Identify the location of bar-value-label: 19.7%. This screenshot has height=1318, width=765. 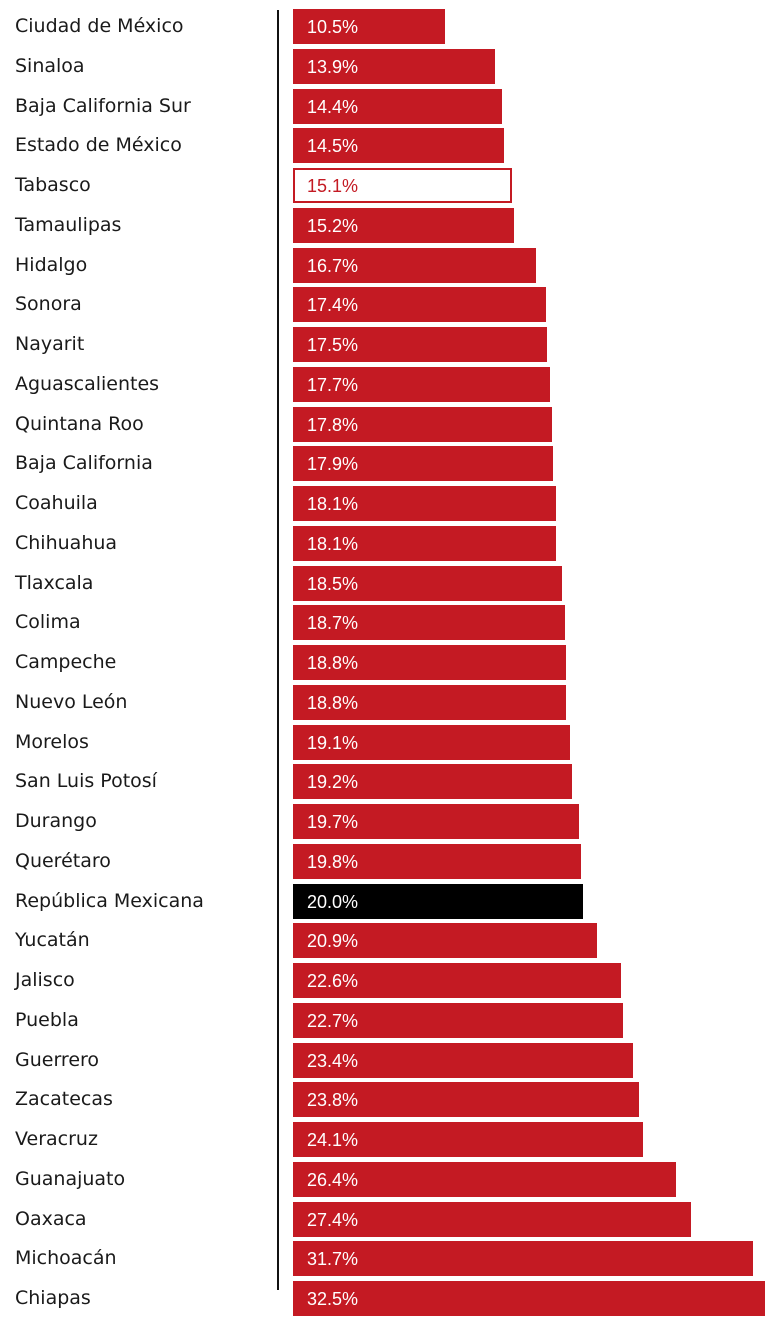
(332, 821).